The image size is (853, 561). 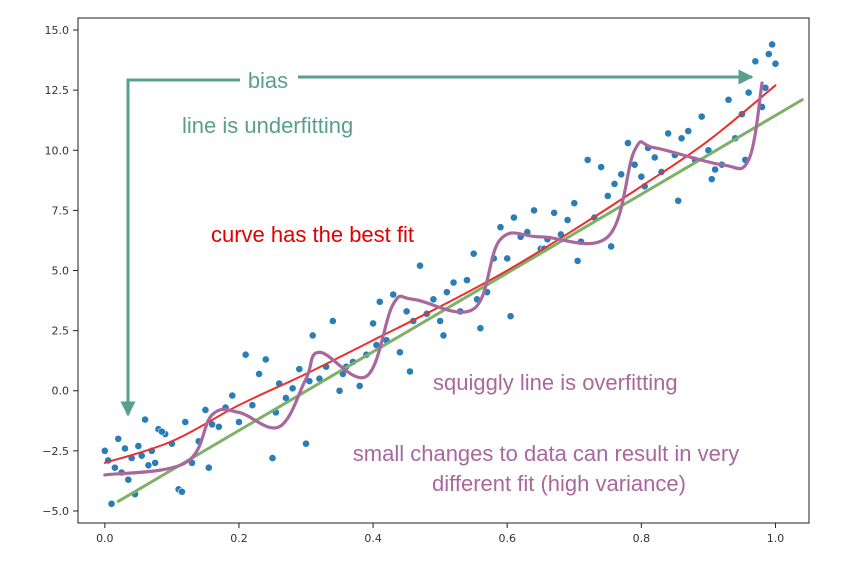 I want to click on x-tick-label: 0.4, so click(x=373, y=538).